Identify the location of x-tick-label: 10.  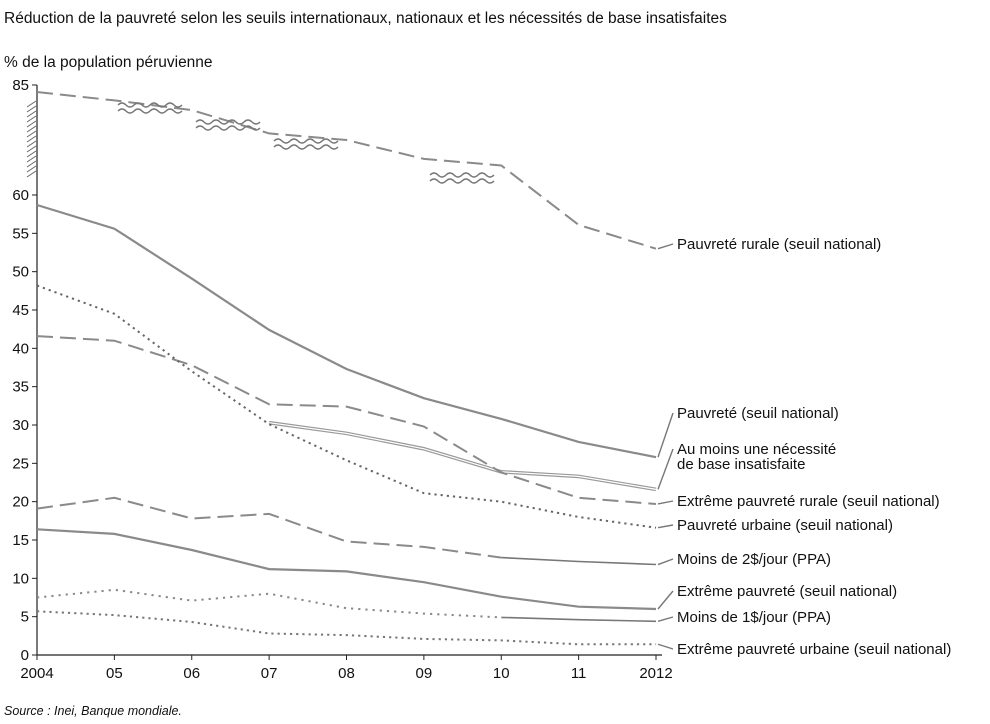
(501, 673).